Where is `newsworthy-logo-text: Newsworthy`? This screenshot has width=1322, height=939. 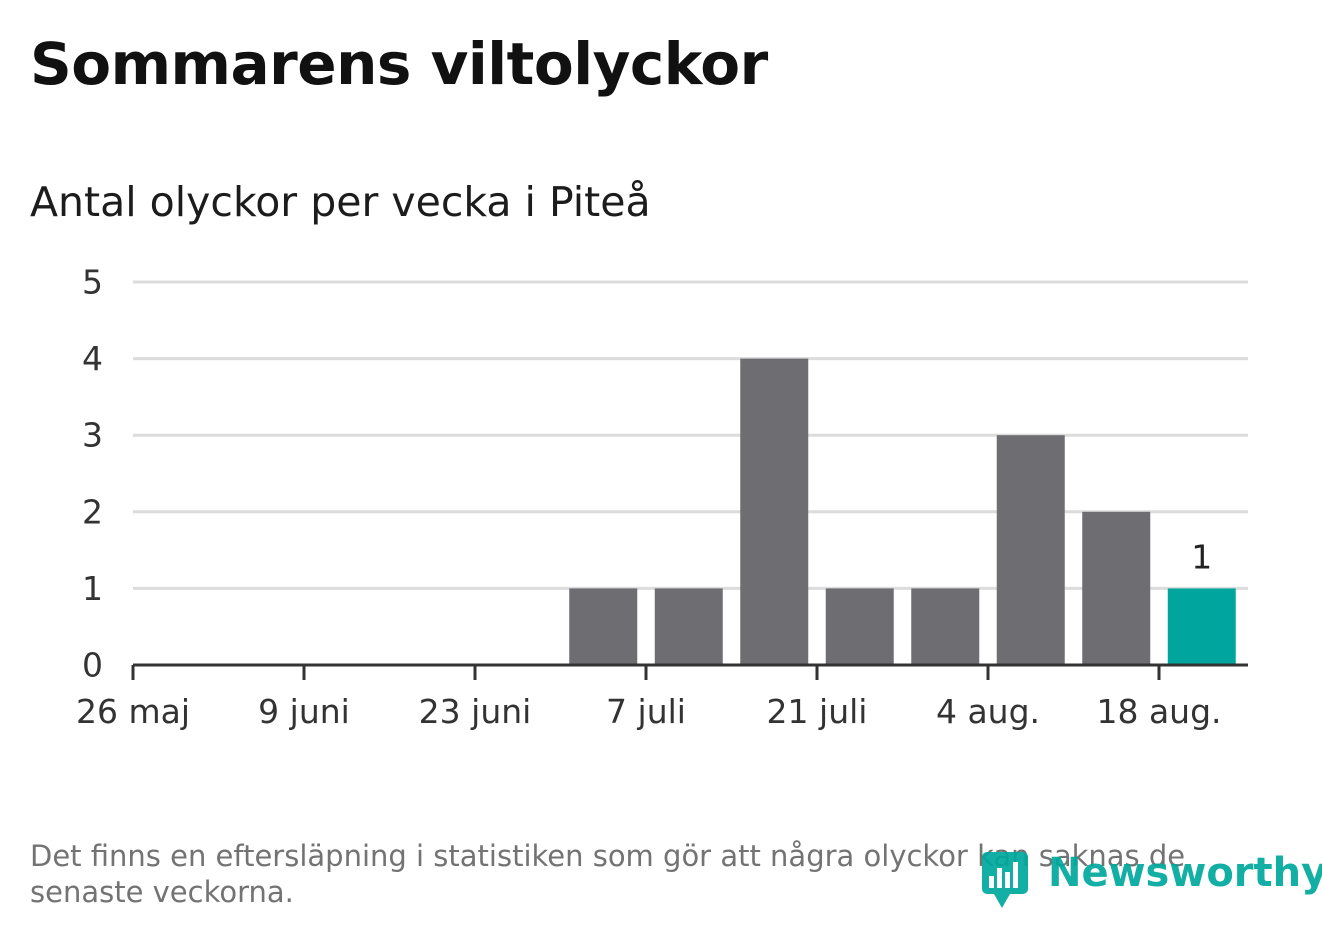 newsworthy-logo-text: Newsworthy is located at coordinates (1185, 873).